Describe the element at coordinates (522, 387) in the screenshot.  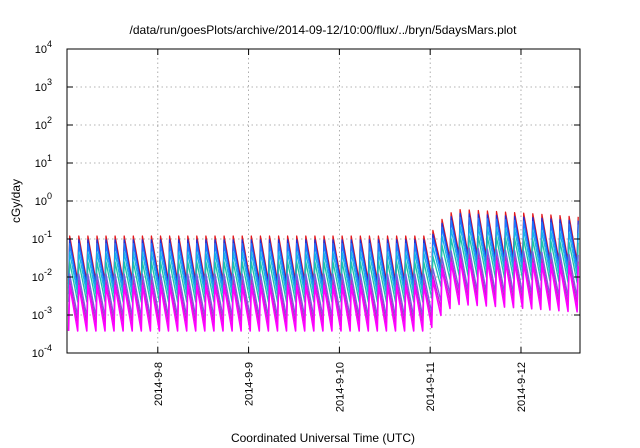
I see `x-tick-label: 2014-9-12` at that location.